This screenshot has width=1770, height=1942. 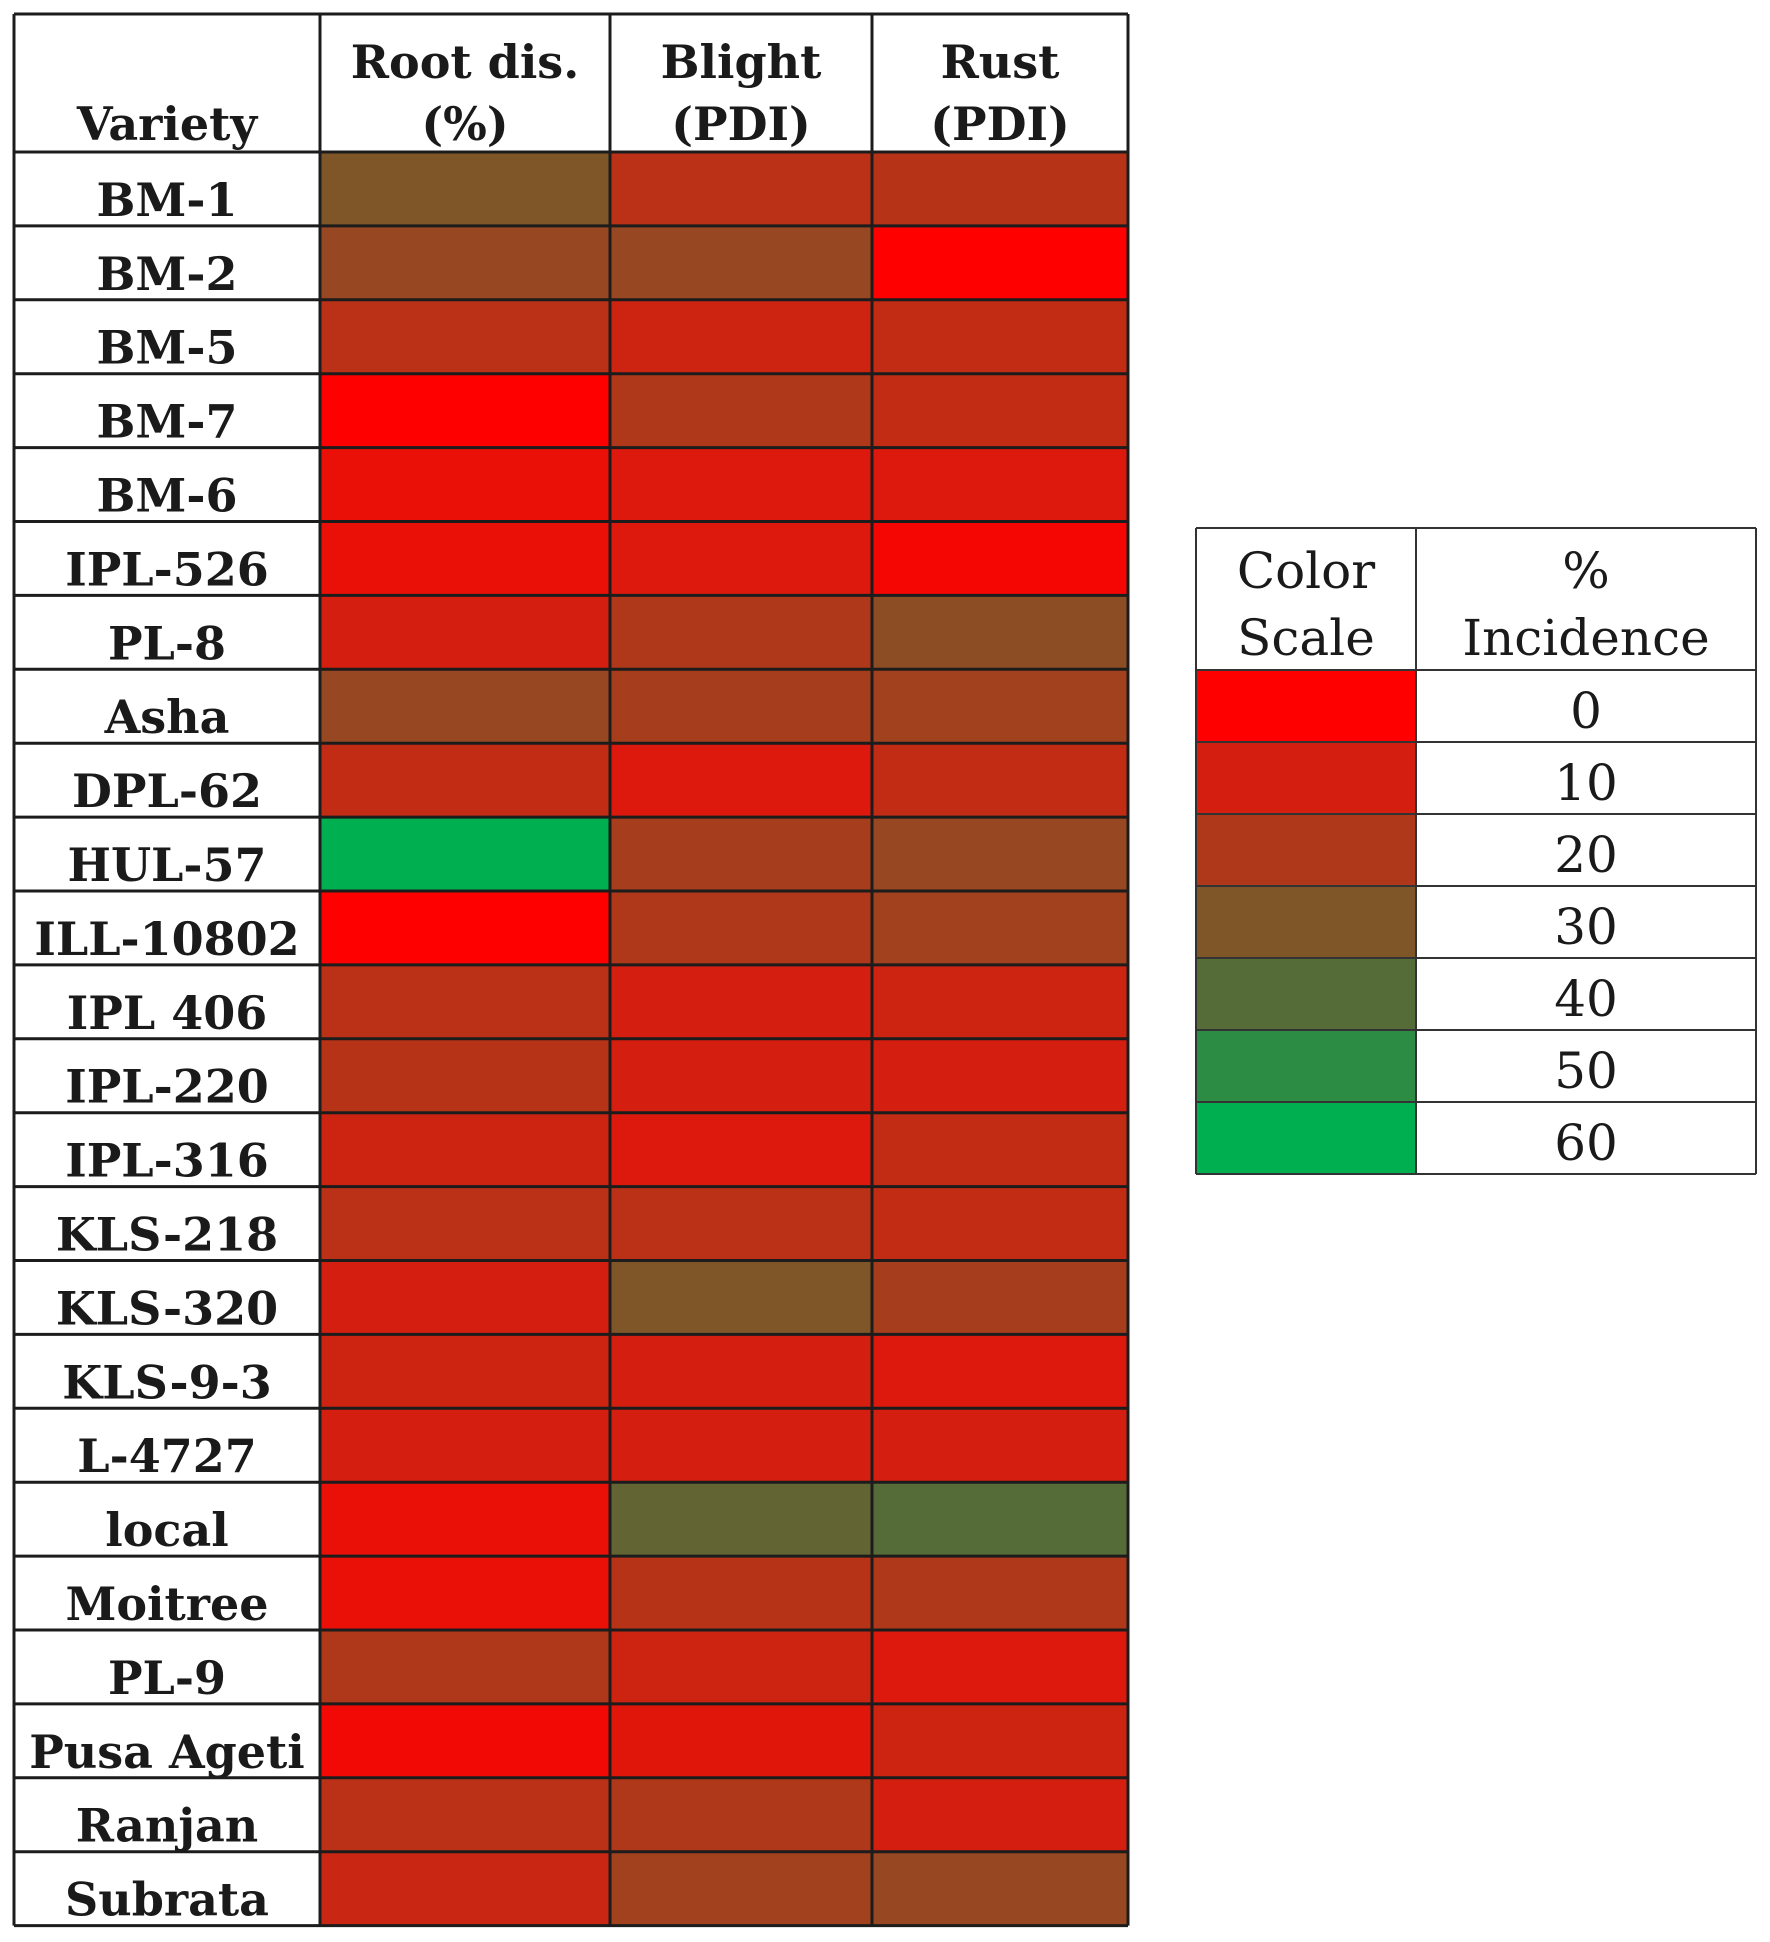 I want to click on header-col-1-line1: Root dis., so click(x=465, y=62).